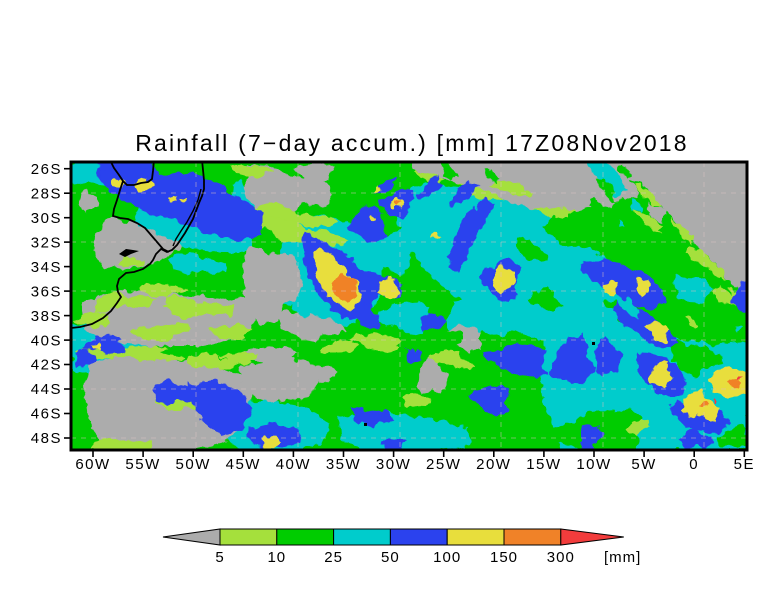 The width and height of the screenshot is (784, 612). I want to click on svg-text: 5, so click(219, 557).